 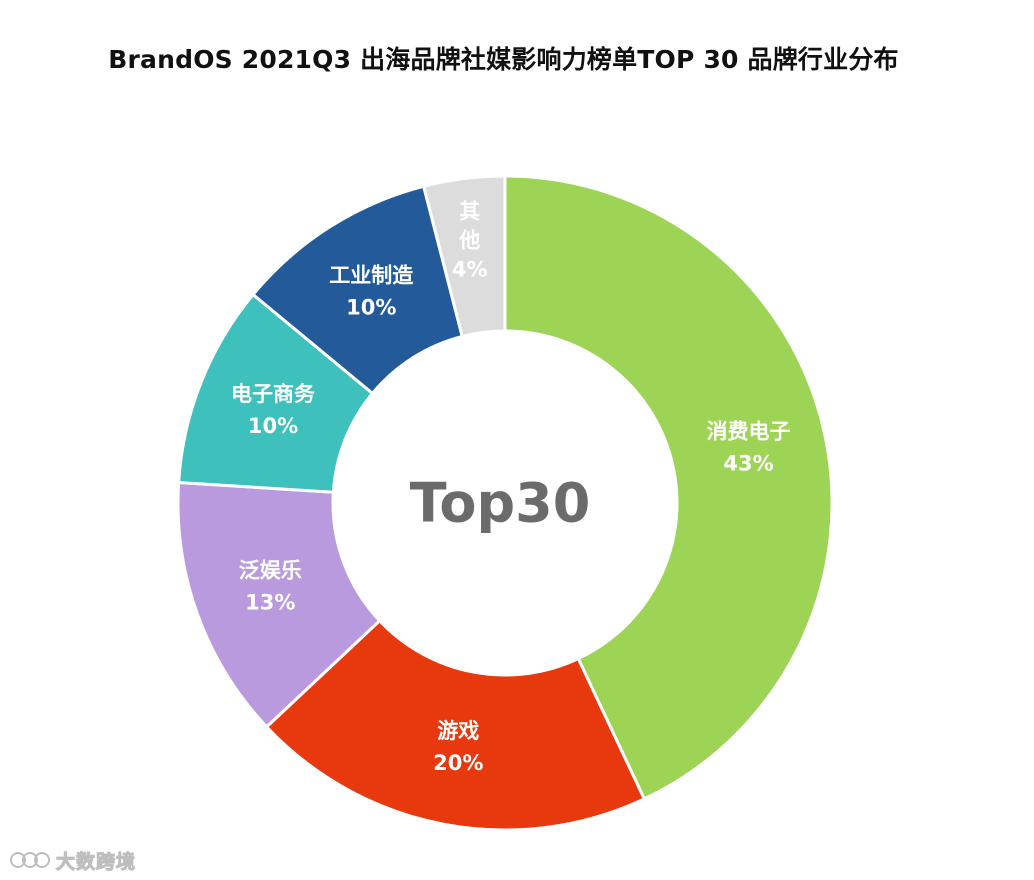 What do you see at coordinates (371, 307) in the screenshot?
I see `slice-value-label-4: 10%` at bounding box center [371, 307].